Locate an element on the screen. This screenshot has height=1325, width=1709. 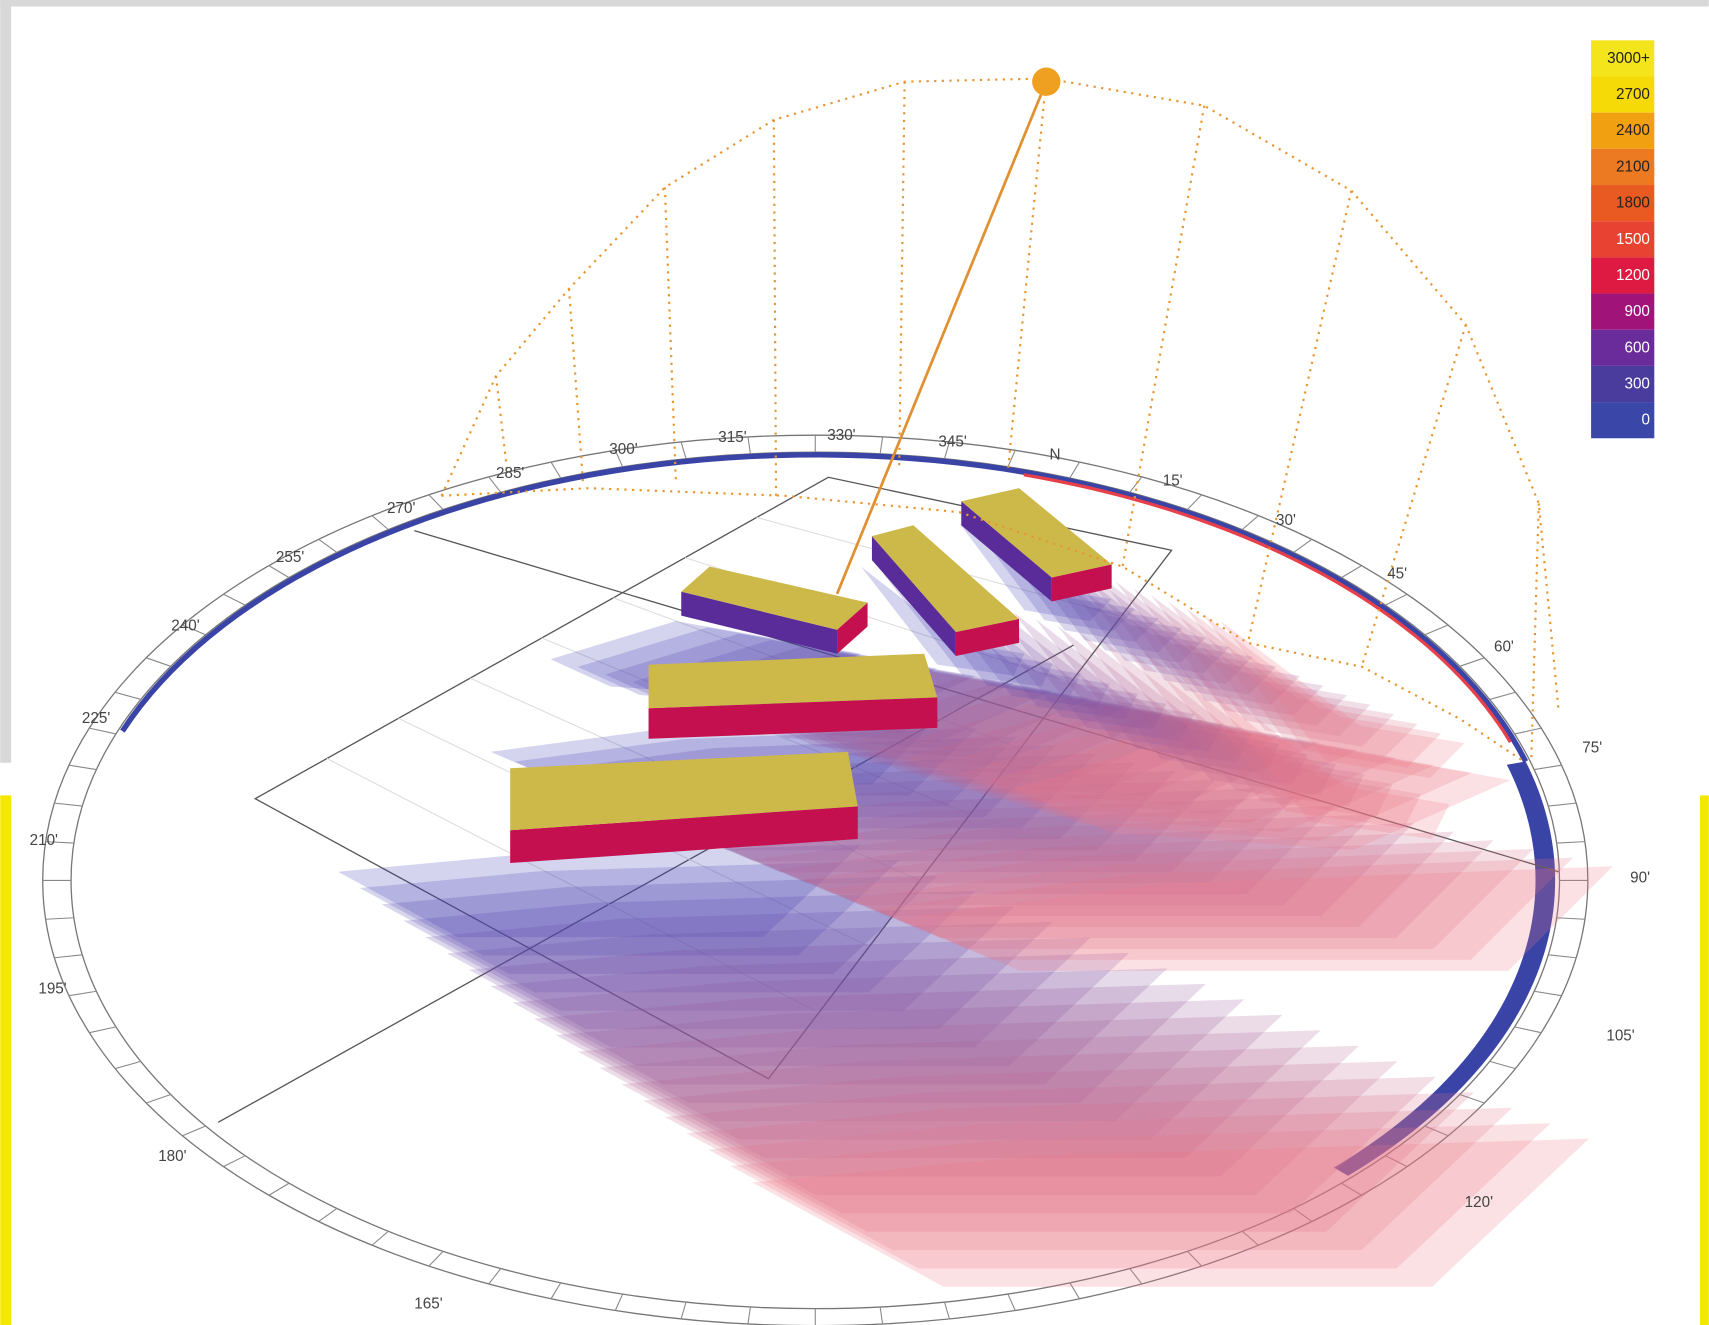
building-front is located at coordinates (793, 718).